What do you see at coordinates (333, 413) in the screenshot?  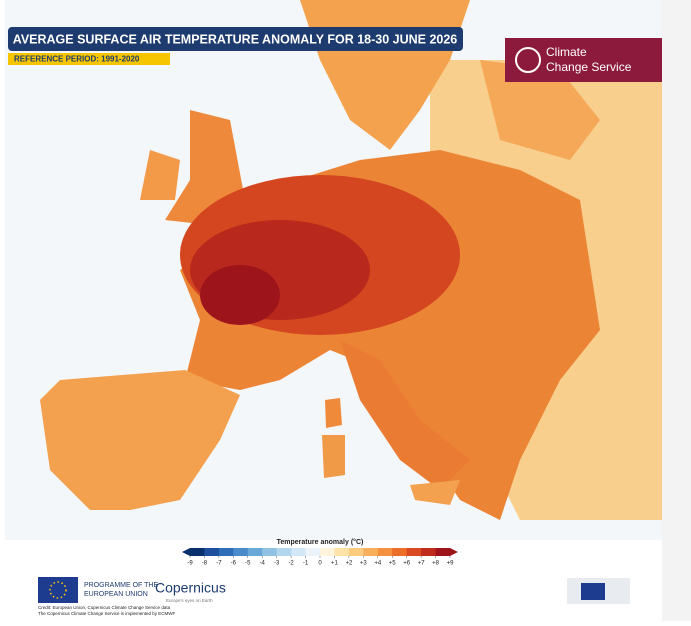 I see `corsica` at bounding box center [333, 413].